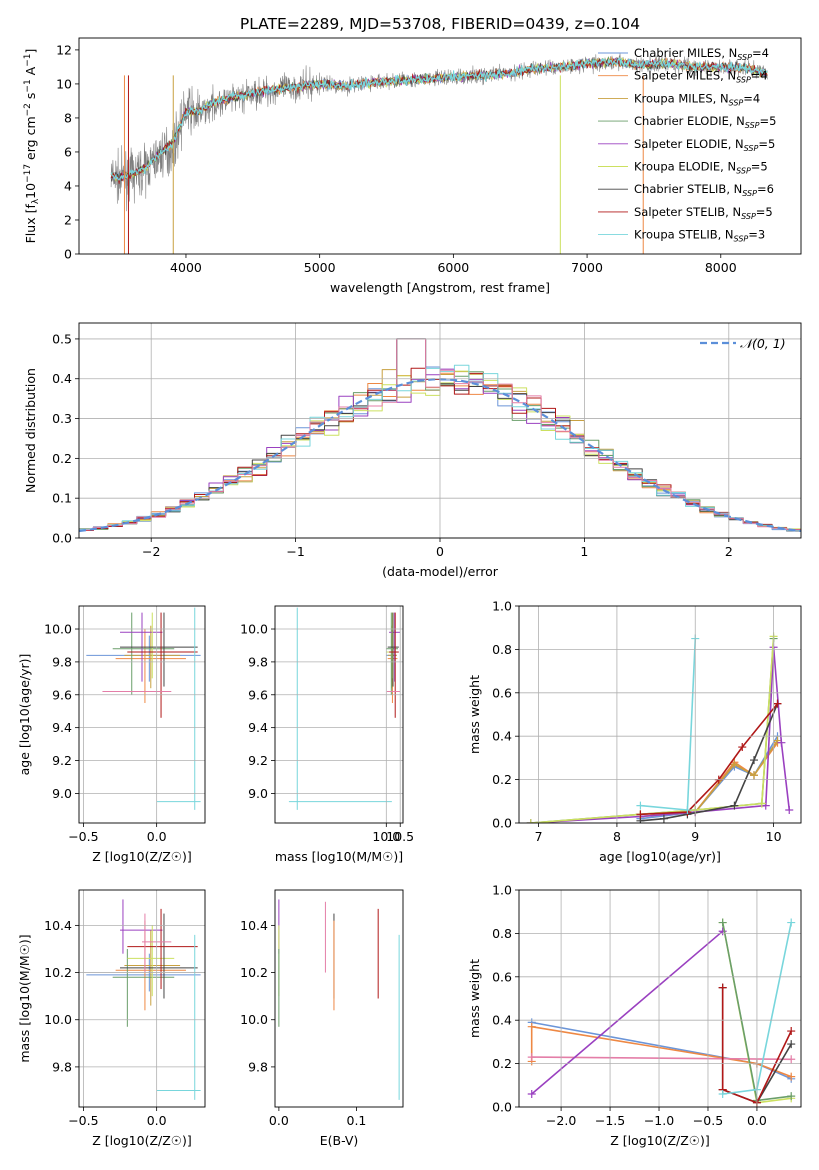 Image resolution: width=819 pixels, height=1170 pixels. Describe the element at coordinates (320, 267) in the screenshot. I see `x-tick-label: 5000` at that location.